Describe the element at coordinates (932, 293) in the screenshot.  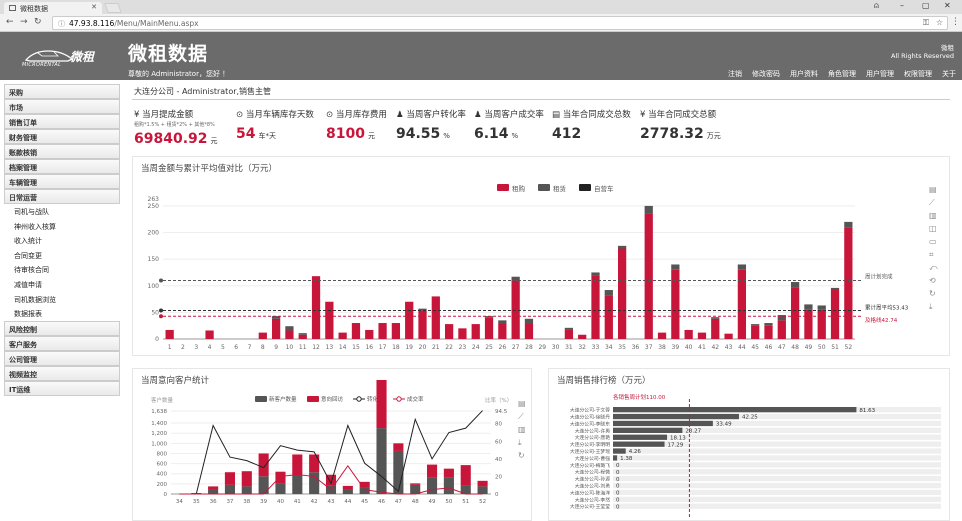
I see `refresh-icon: ↻` at that location.